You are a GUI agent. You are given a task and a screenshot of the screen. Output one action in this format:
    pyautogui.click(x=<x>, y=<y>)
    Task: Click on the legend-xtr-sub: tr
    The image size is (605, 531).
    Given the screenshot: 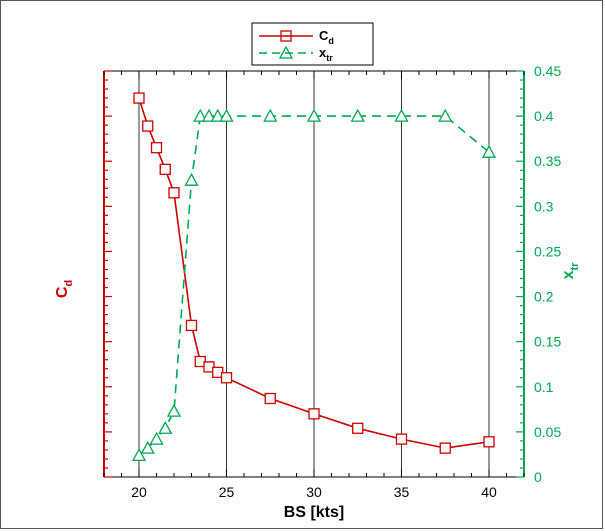 What is the action you would take?
    pyautogui.click(x=329, y=58)
    